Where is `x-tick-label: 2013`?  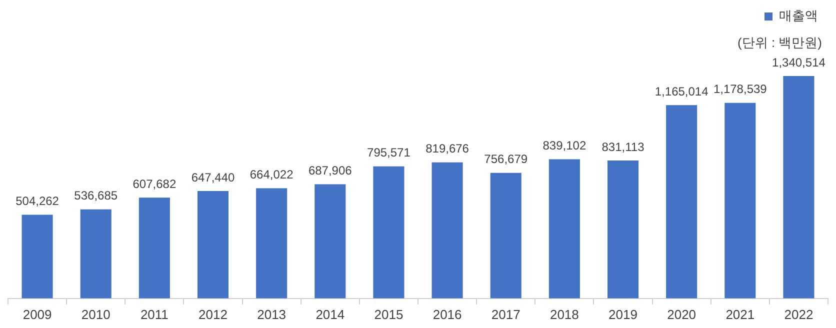 x-tick-label: 2013 is located at coordinates (271, 314).